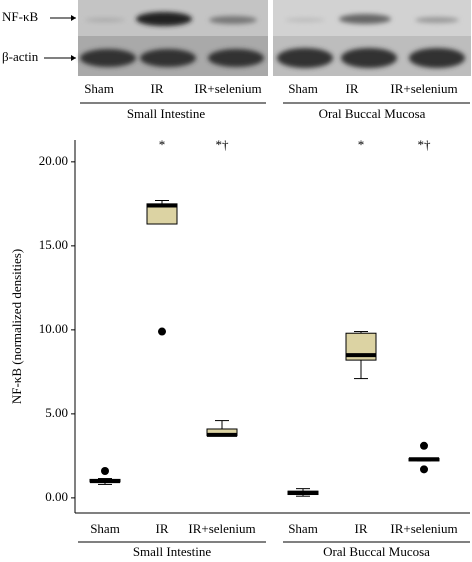  I want to click on row-label: NF-κB, so click(20, 16).